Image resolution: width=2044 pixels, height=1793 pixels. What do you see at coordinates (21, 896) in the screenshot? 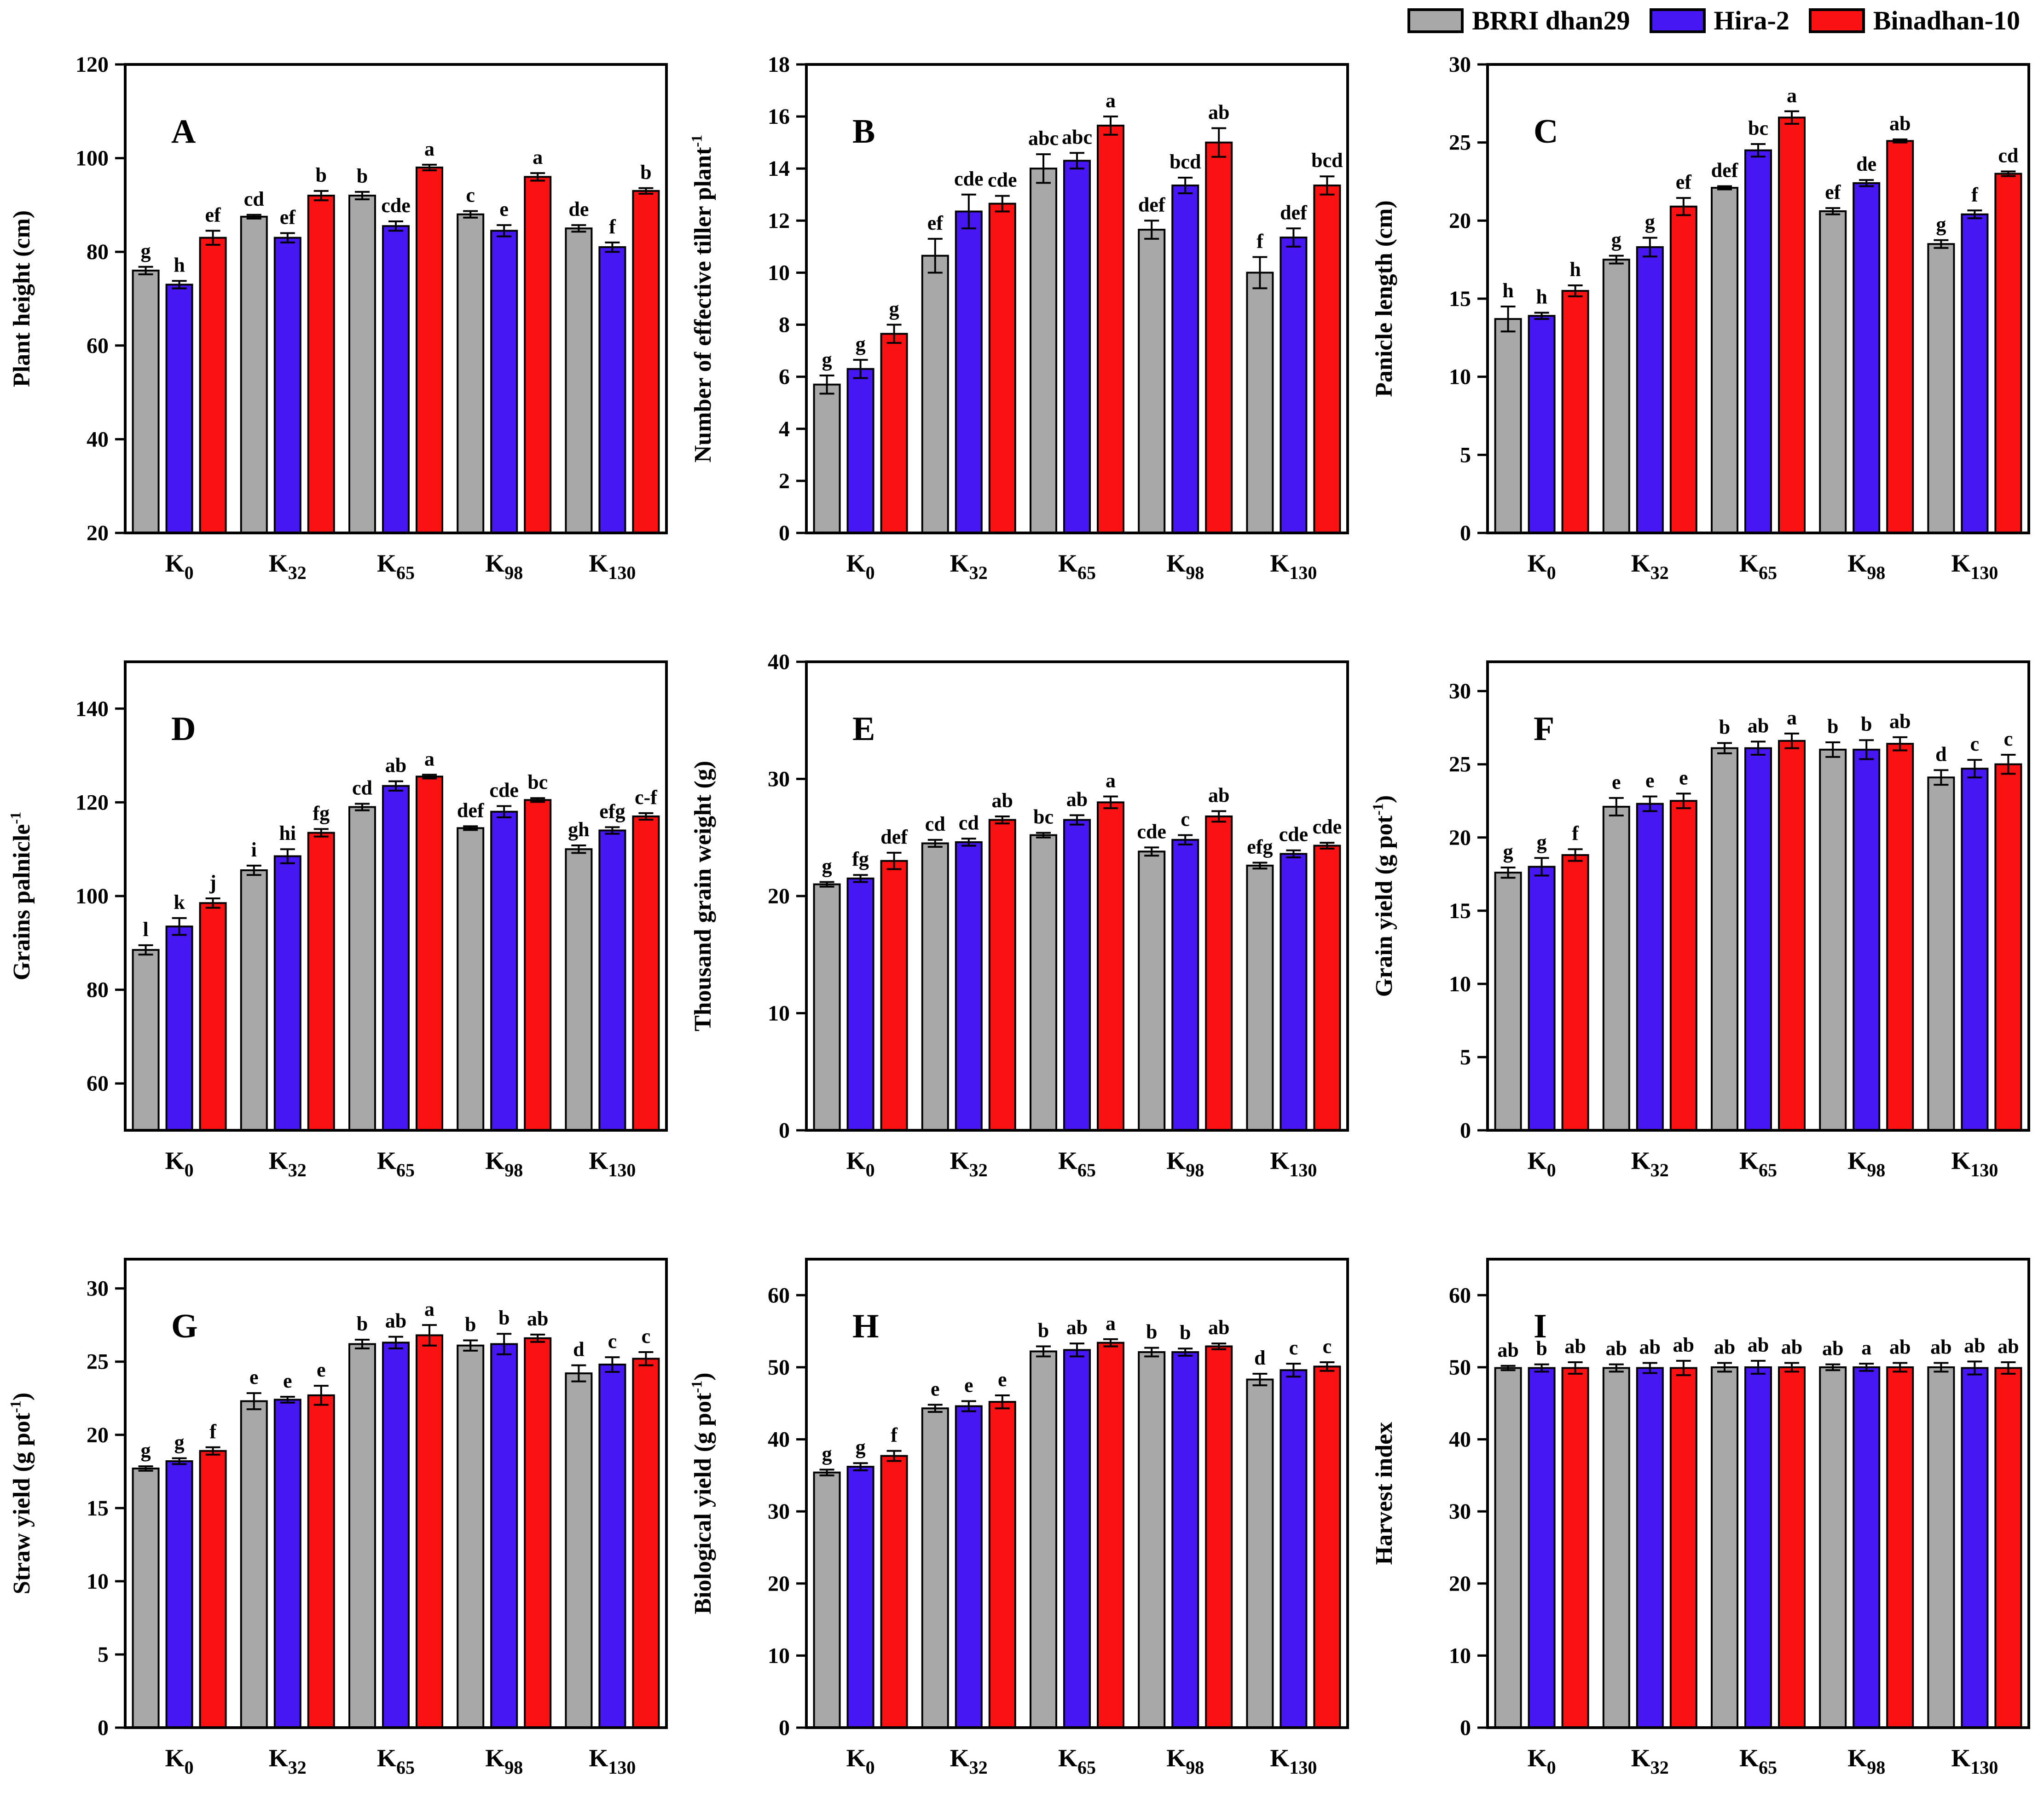
I see `svg-text: Grains palnicle-1` at bounding box center [21, 896].